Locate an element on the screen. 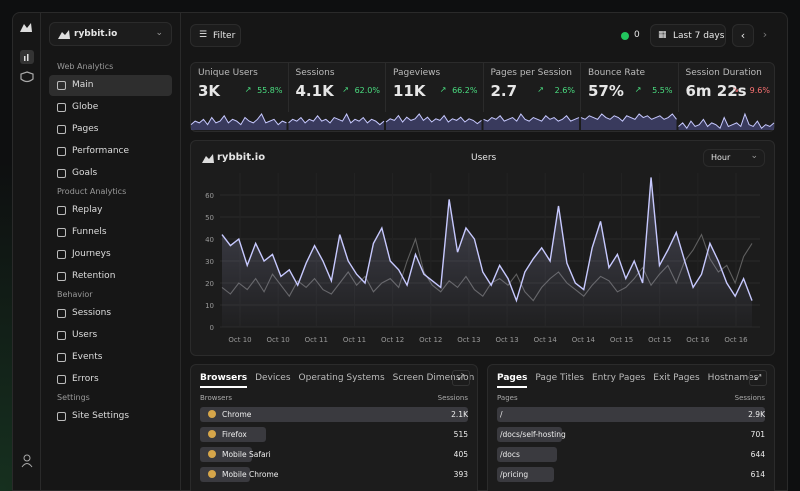 This screenshot has width=800, height=491. y-tick-label: 0 is located at coordinates (212, 328).